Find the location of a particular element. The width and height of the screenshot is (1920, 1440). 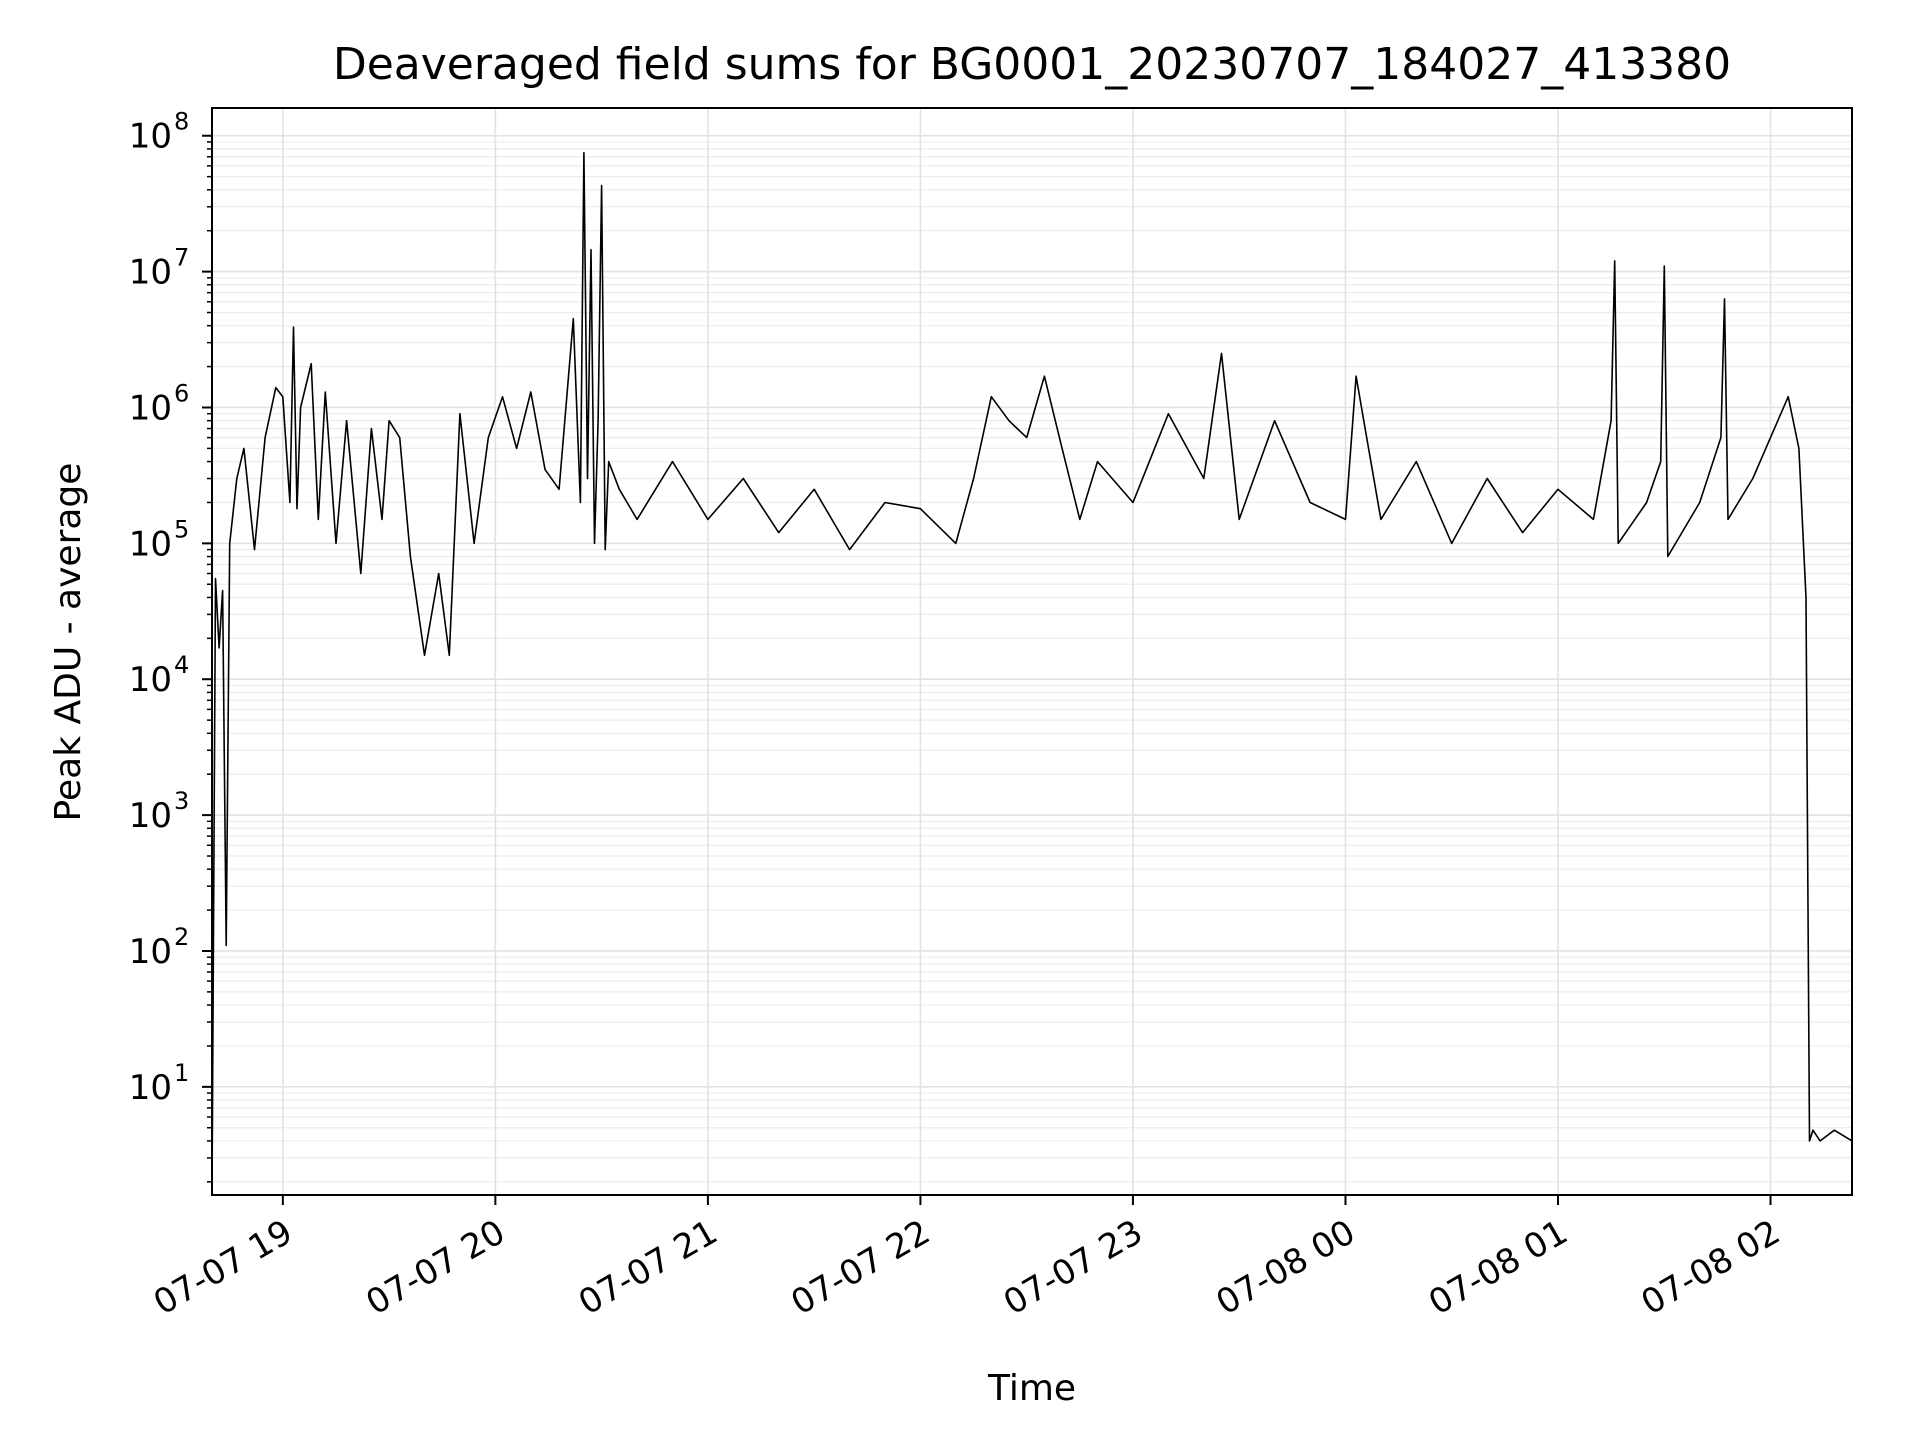

y-tick-exponent: 3 is located at coordinates (181, 801).